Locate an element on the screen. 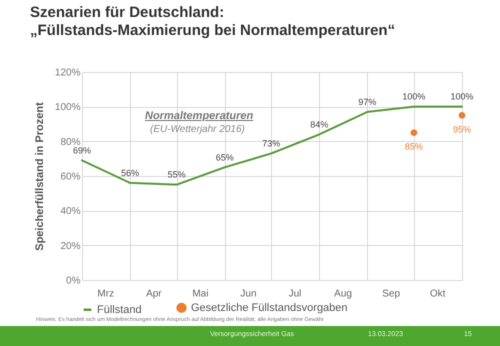 This screenshot has height=346, width=500. y-tick-label: 60% is located at coordinates (70, 177).